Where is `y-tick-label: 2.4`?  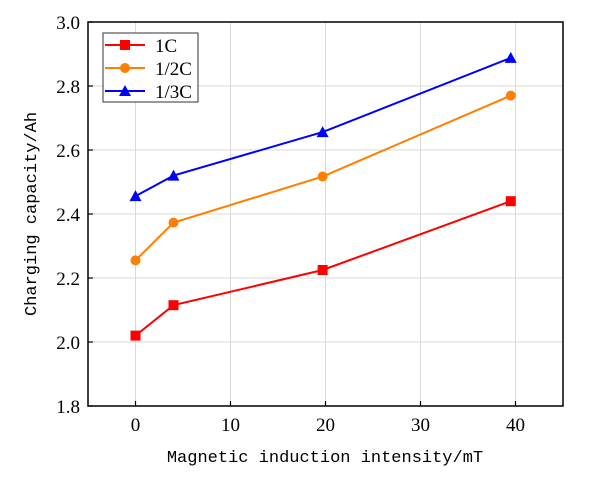
y-tick-label: 2.4 is located at coordinates (68, 215).